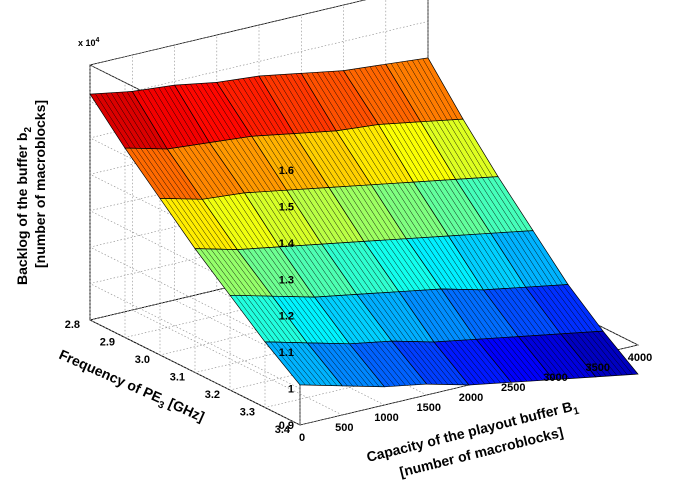 The image size is (673, 484). I want to click on z-tick-label: 1.5, so click(286, 207).